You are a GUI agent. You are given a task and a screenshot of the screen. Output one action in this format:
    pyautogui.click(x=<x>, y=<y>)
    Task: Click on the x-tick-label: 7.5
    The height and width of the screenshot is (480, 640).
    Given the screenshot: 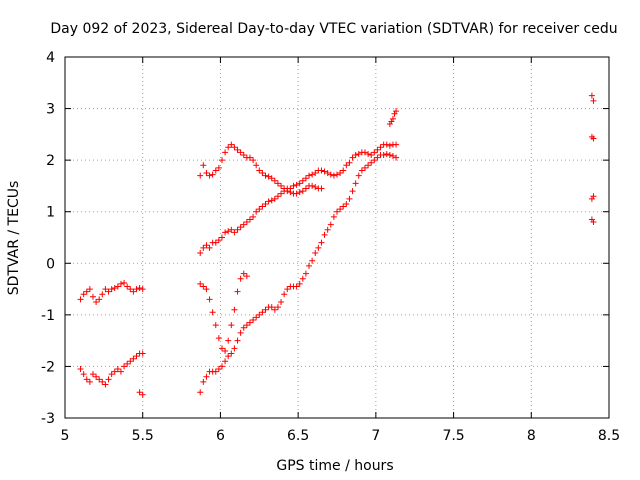 What is the action you would take?
    pyautogui.click(x=453, y=436)
    